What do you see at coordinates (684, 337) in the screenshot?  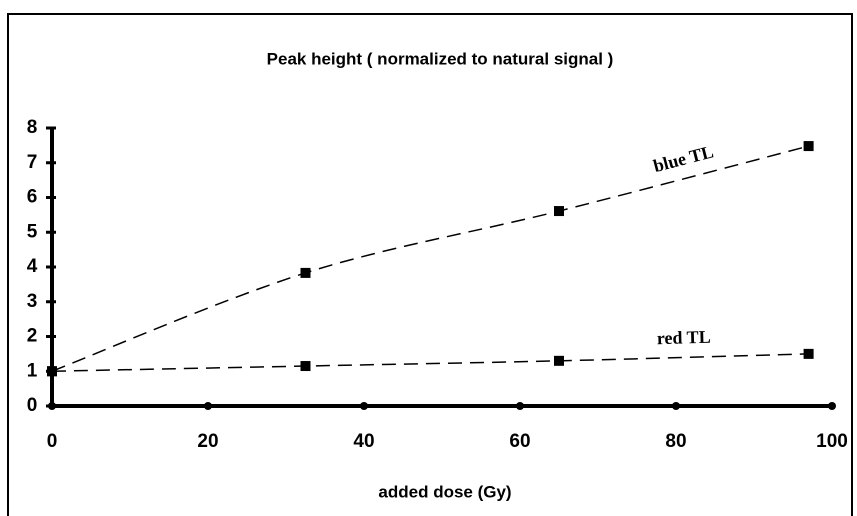 I see `series-label: red TL` at bounding box center [684, 337].